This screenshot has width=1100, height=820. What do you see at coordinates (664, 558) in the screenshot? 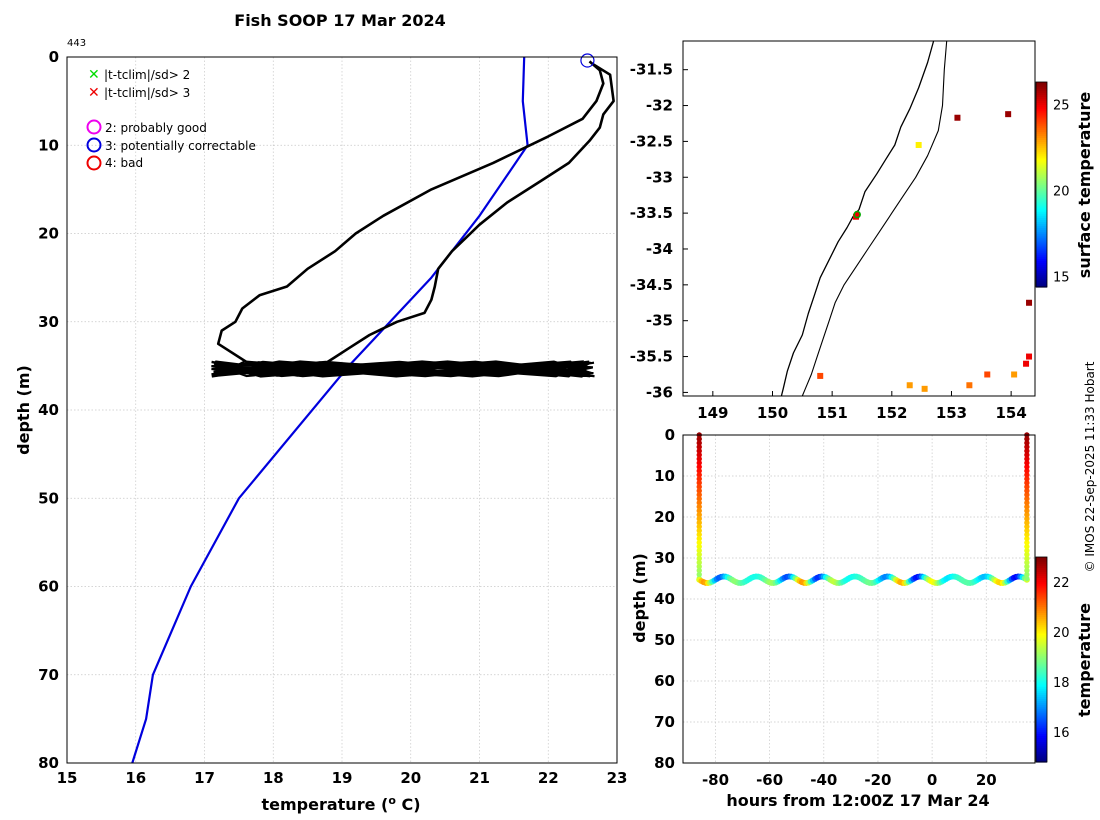
I see `track-y-tick-label: 30` at bounding box center [664, 558].